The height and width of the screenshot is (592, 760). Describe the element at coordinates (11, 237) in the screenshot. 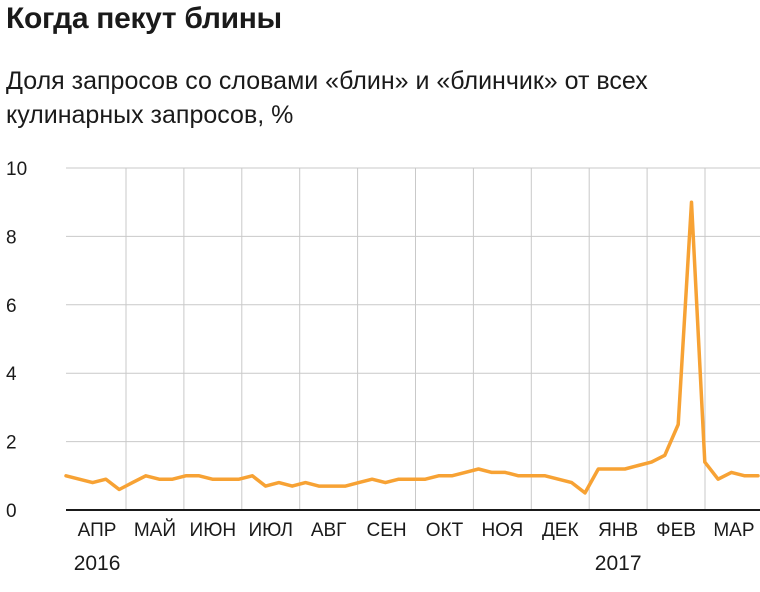

I see `y-tick-label: 8` at that location.